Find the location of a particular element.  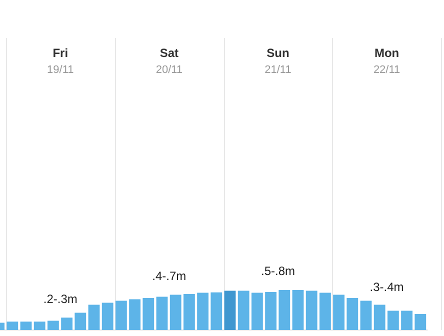

text: .5-.8m is located at coordinates (278, 271).